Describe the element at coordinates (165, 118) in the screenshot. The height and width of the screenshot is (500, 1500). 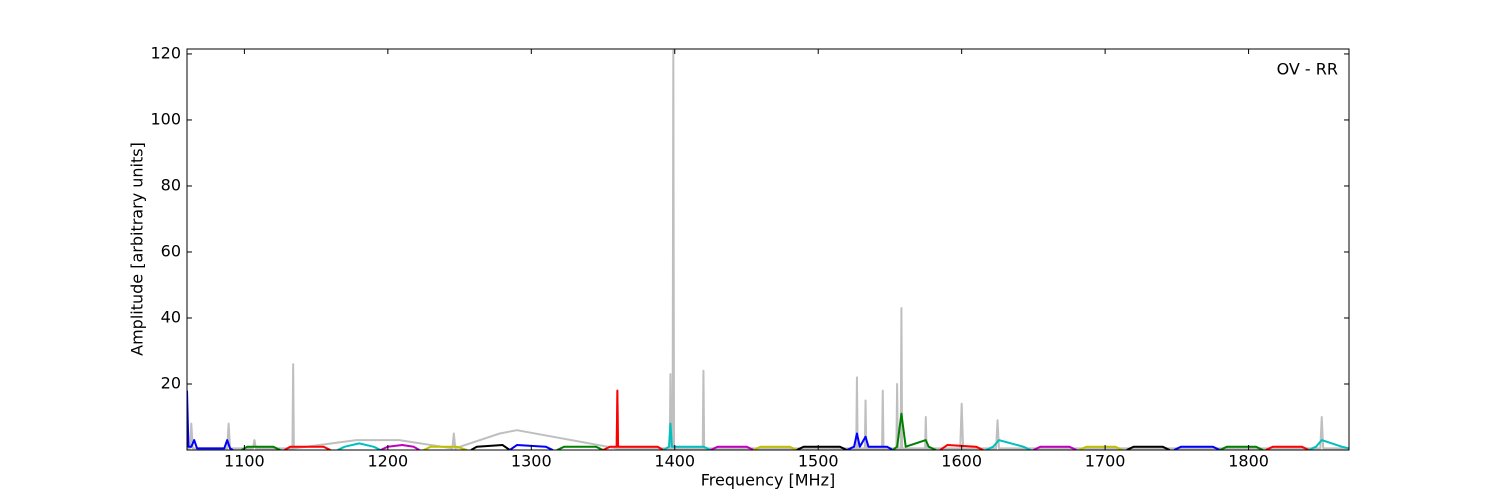
I see `y-tick-label: 100` at that location.